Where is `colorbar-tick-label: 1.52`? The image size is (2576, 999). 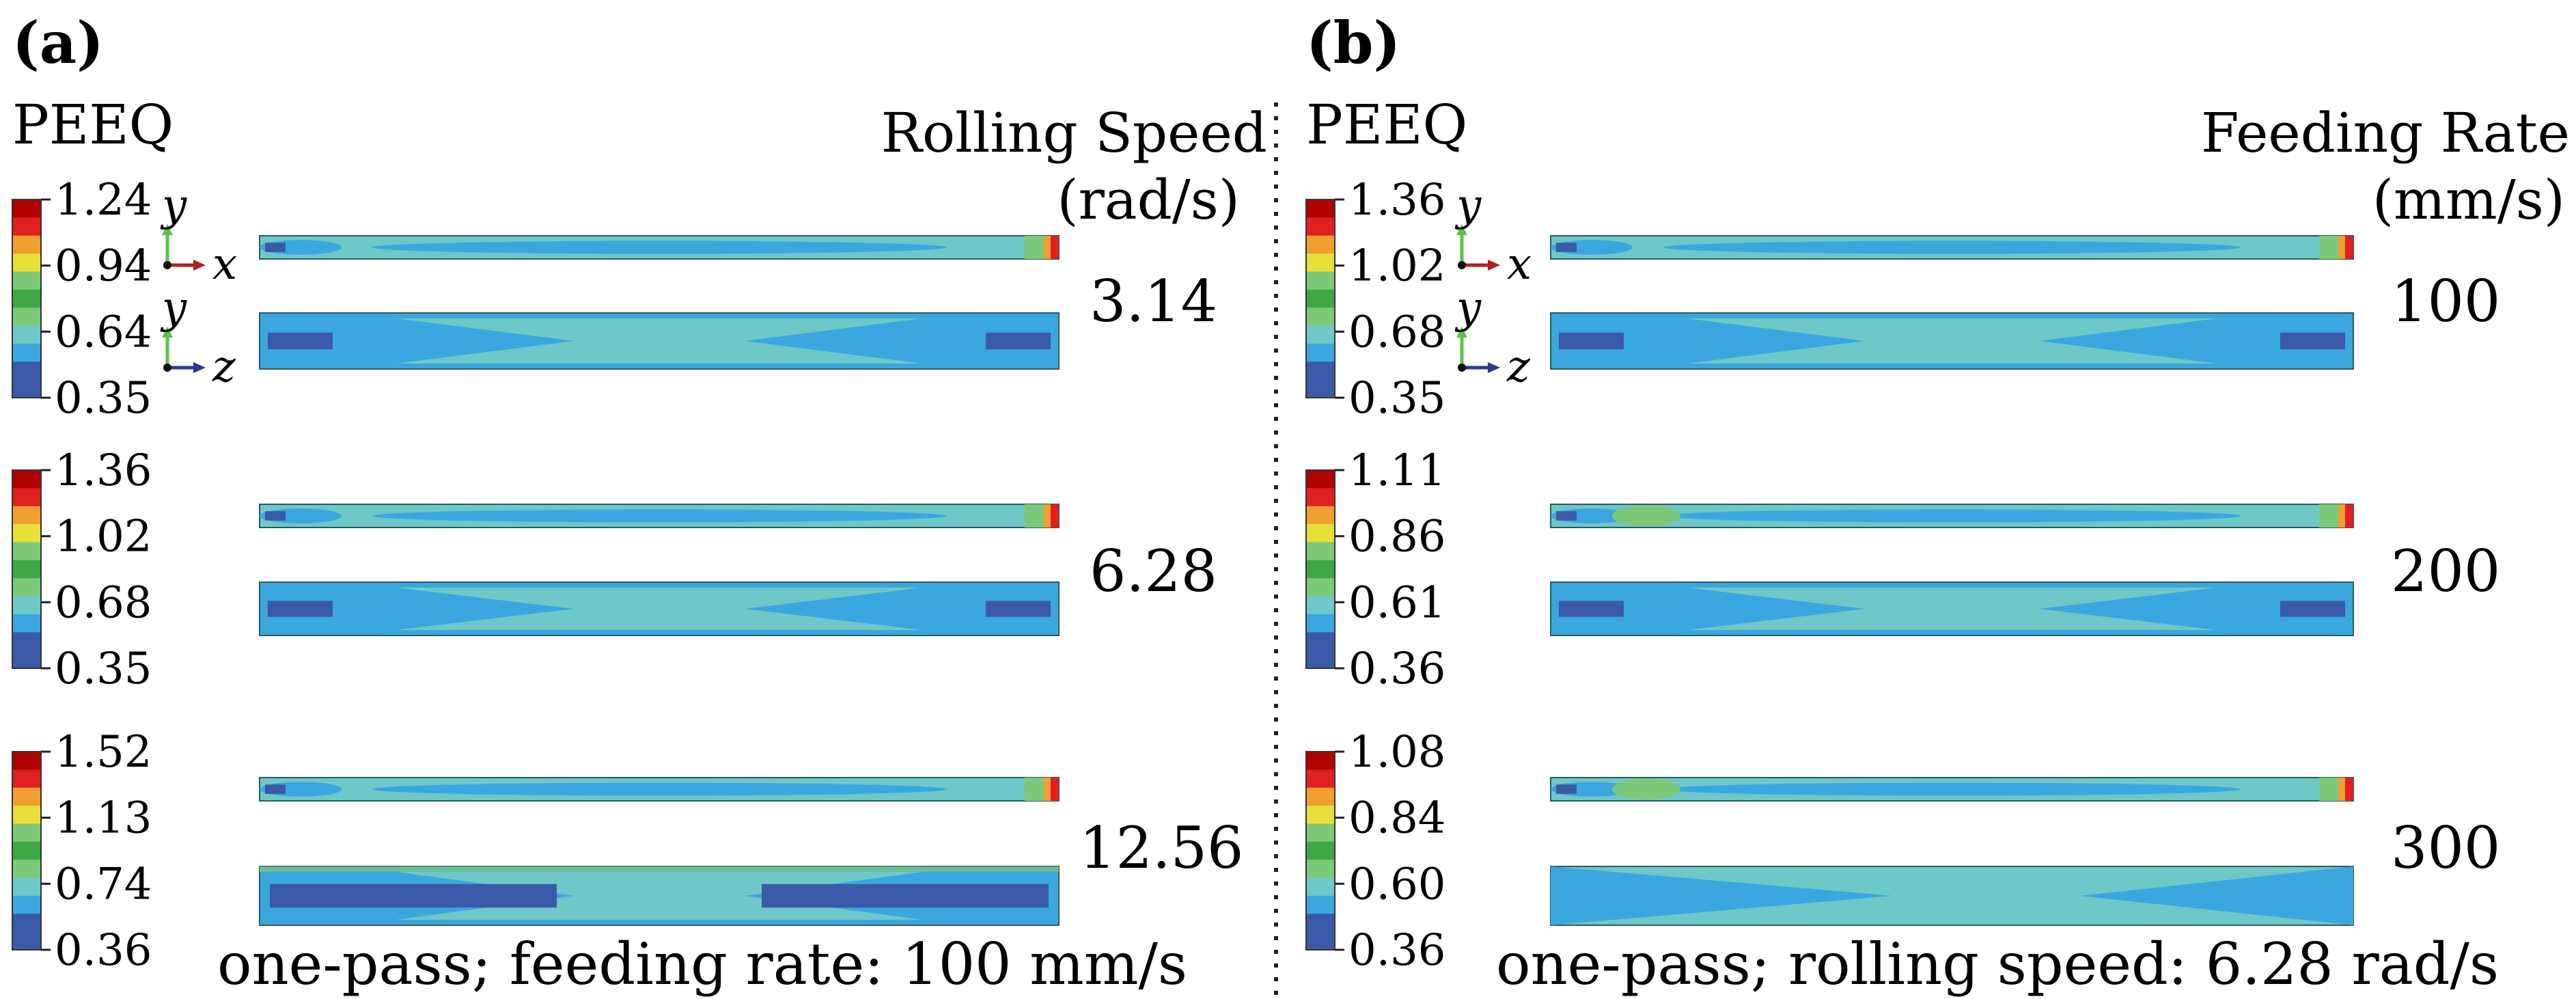 colorbar-tick-label: 1.52 is located at coordinates (104, 753).